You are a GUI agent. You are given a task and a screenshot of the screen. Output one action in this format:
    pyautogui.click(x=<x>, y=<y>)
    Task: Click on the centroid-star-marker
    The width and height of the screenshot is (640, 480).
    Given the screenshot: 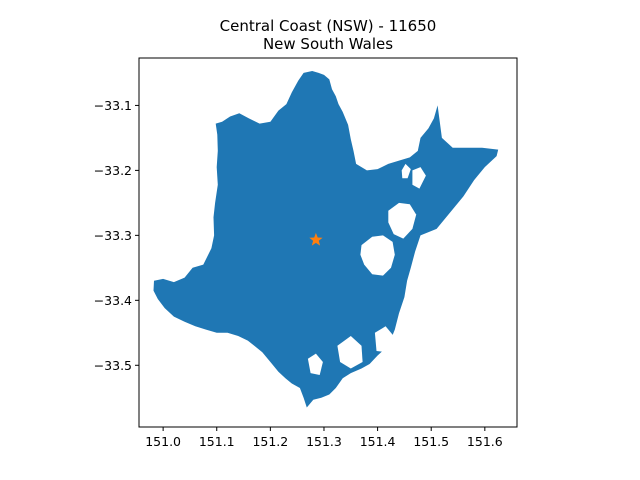 What is the action you would take?
    pyautogui.click(x=316, y=239)
    